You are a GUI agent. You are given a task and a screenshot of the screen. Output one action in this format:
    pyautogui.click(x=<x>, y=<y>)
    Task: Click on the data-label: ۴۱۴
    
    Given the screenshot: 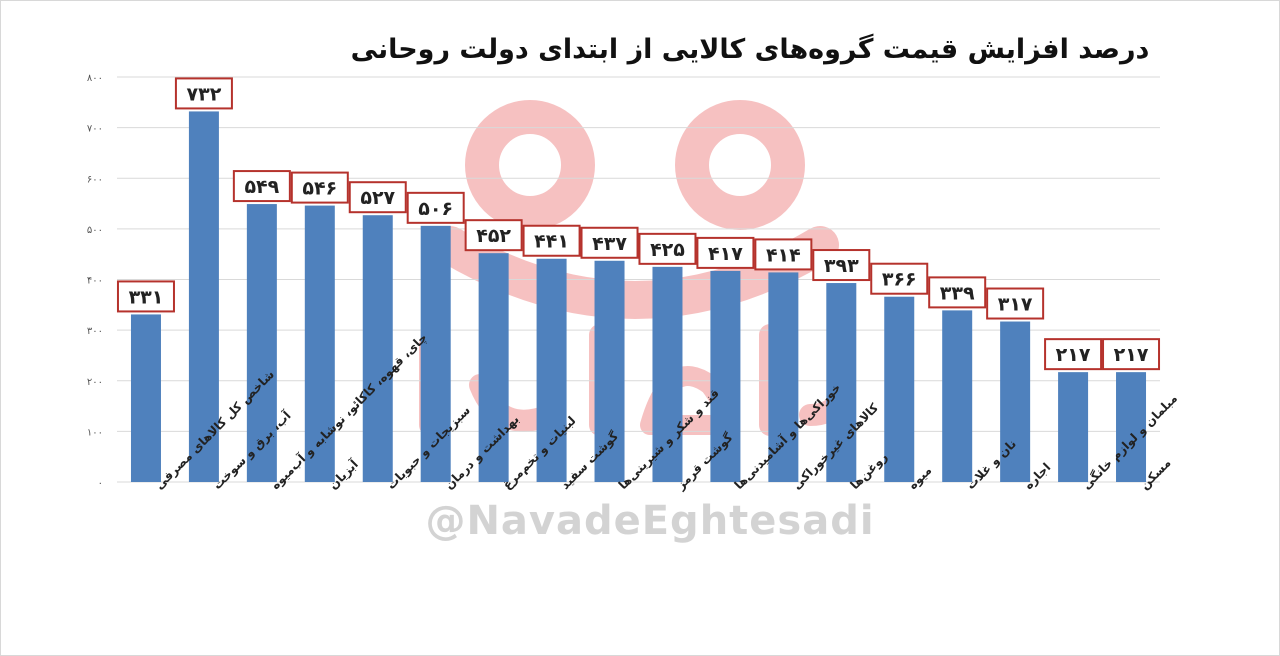 What is the action you would take?
    pyautogui.click(x=783, y=255)
    